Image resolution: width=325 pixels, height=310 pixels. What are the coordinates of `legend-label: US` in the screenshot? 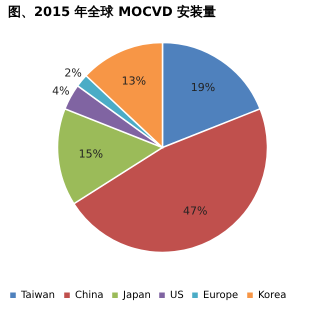 It's located at (177, 296).